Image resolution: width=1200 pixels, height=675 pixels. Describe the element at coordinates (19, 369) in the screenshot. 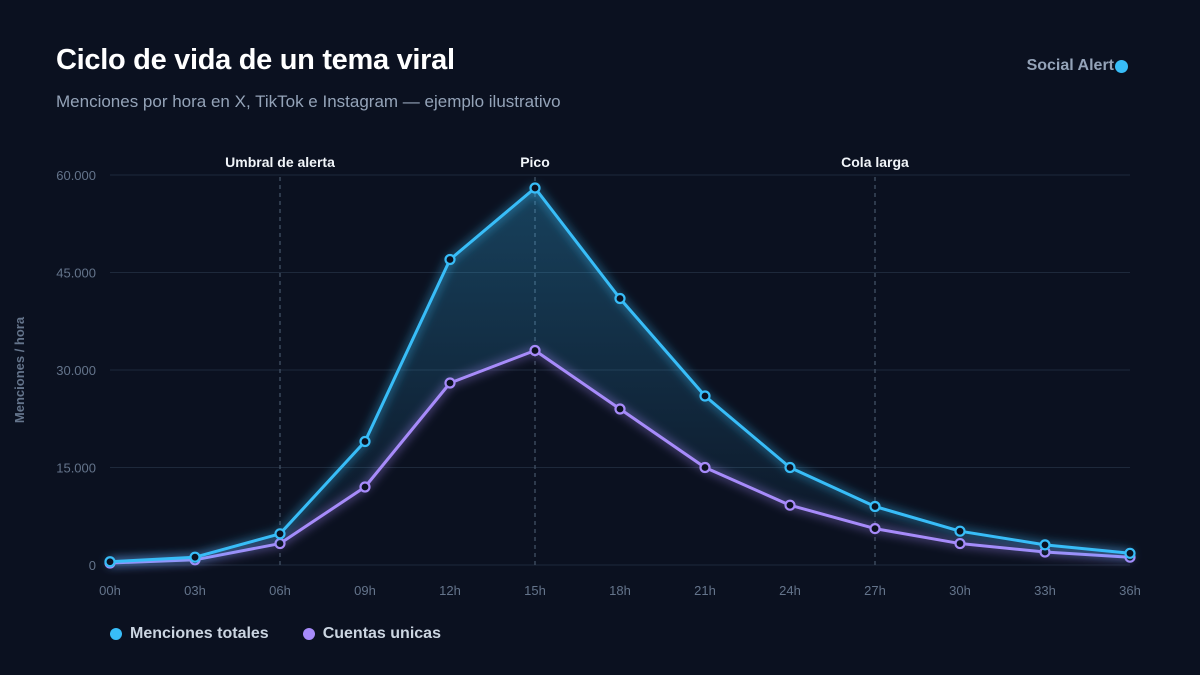

I see `y-axis-label: Menciones / hora` at that location.